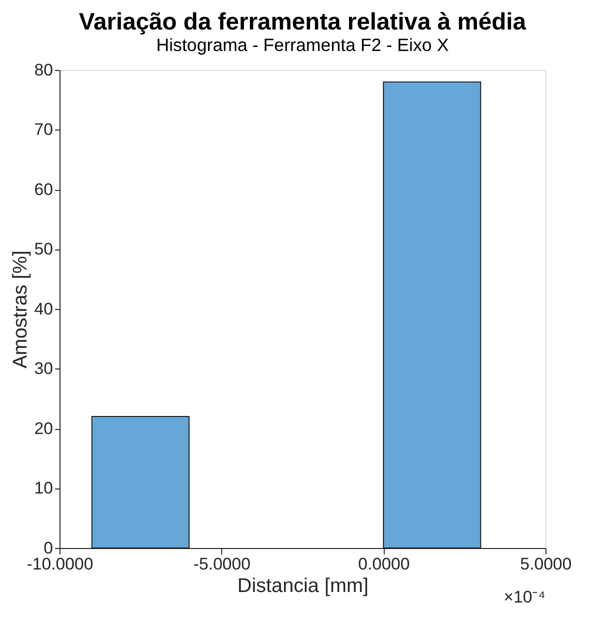 This screenshot has width=596, height=629. What do you see at coordinates (44, 428) in the screenshot?
I see `y-tick-label: 20` at bounding box center [44, 428].